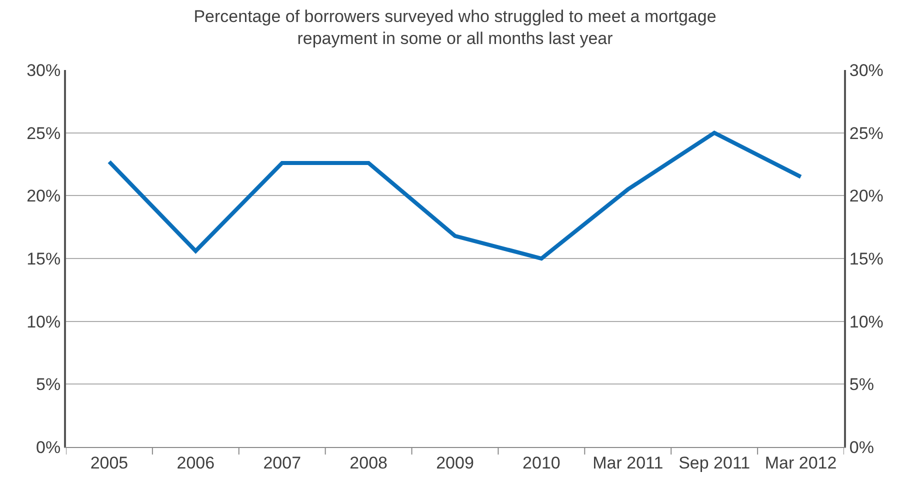  What do you see at coordinates (43, 322) in the screenshot?
I see `y-tick-label: 10%` at bounding box center [43, 322].